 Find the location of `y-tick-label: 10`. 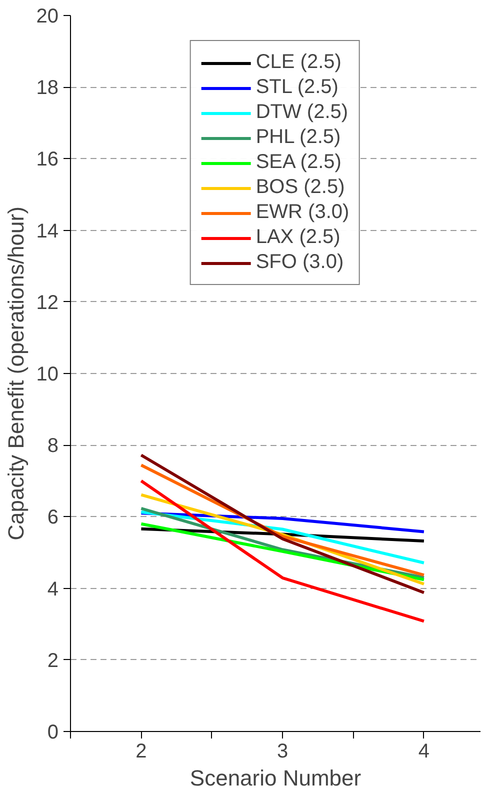

y-tick-label: 10 is located at coordinates (47, 375).